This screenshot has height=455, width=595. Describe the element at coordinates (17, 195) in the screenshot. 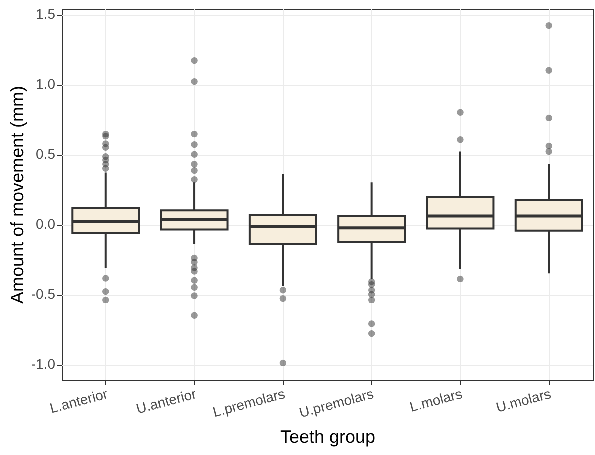

I see `y-axis-title: Amount of movement (mm)` at that location.